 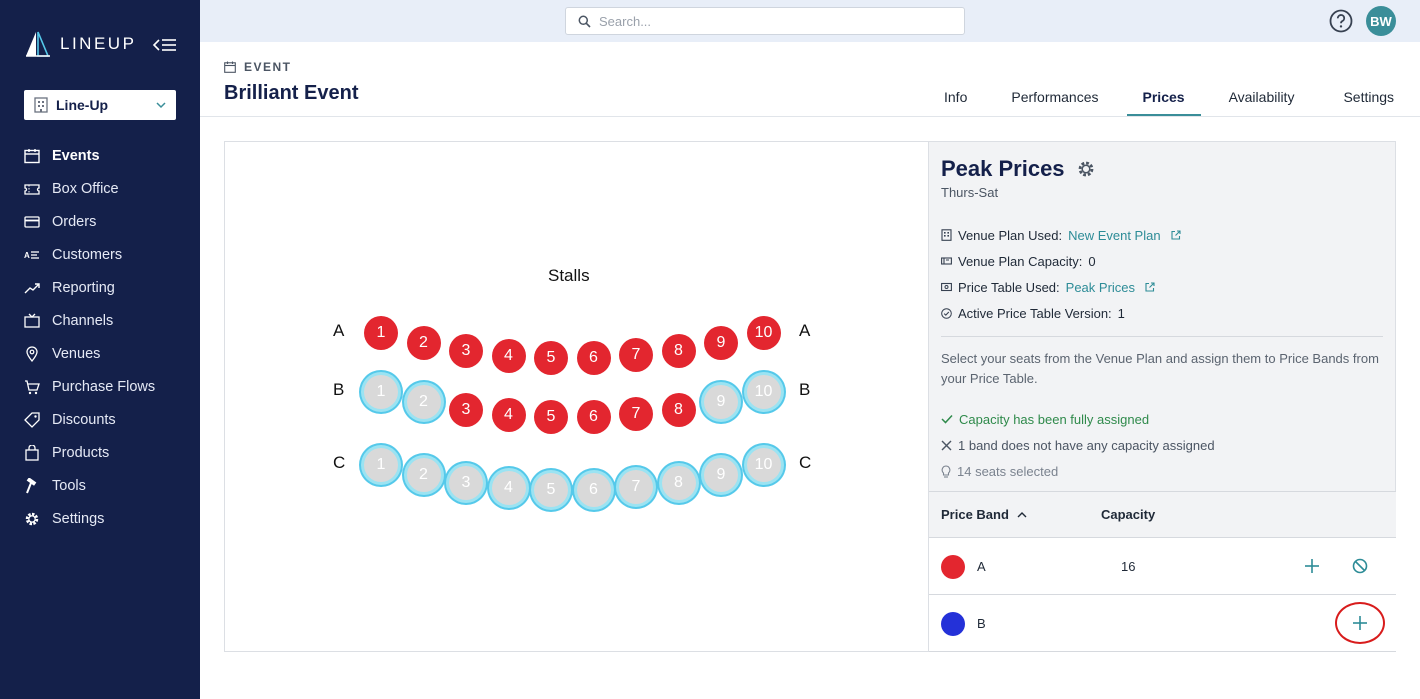 What do you see at coordinates (508, 415) in the screenshot?
I see `seat-b-4: 4` at bounding box center [508, 415].